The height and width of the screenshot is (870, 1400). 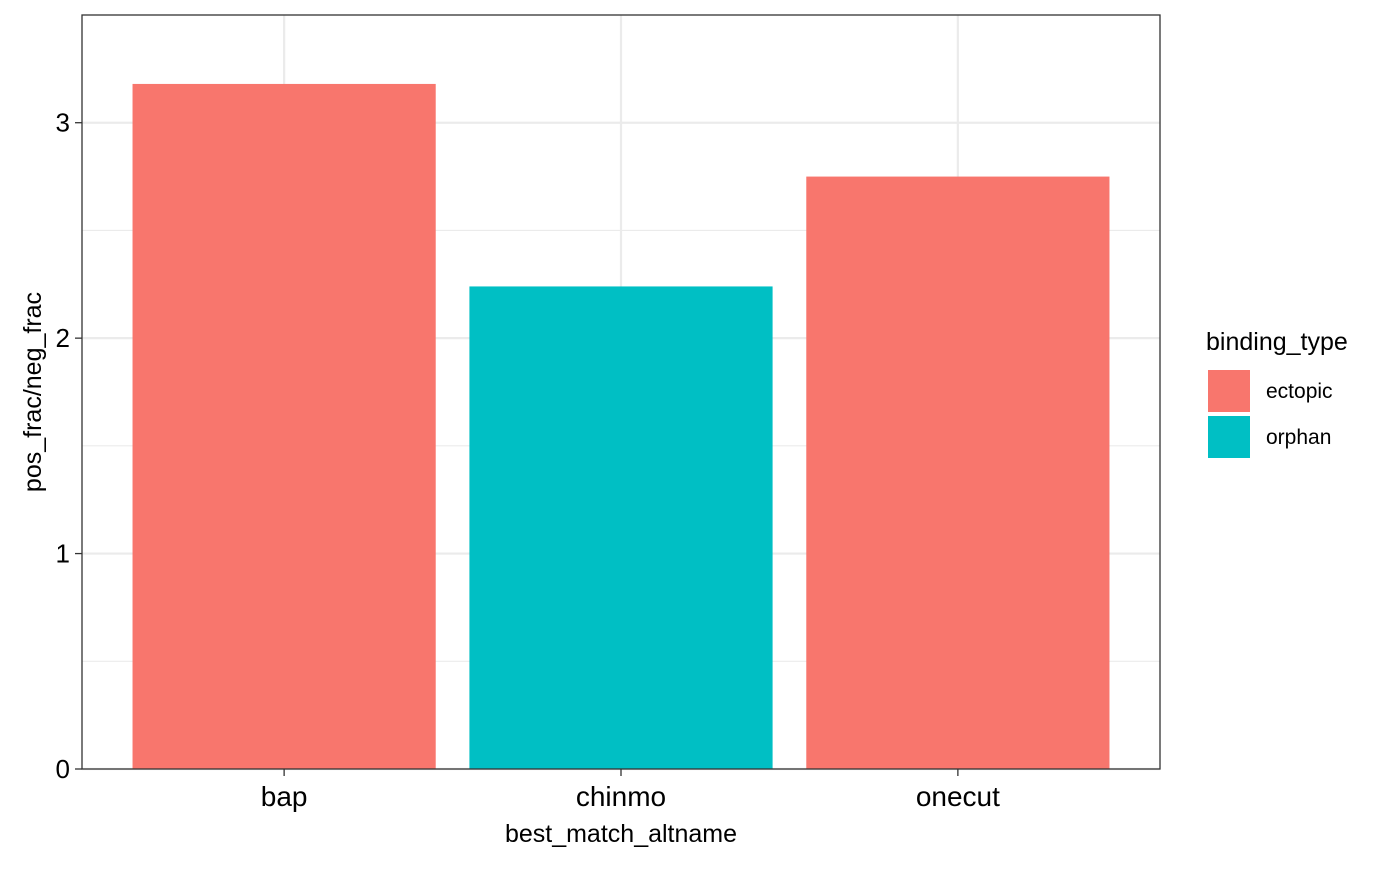 What do you see at coordinates (1229, 437) in the screenshot?
I see `legend-key-orphan` at bounding box center [1229, 437].